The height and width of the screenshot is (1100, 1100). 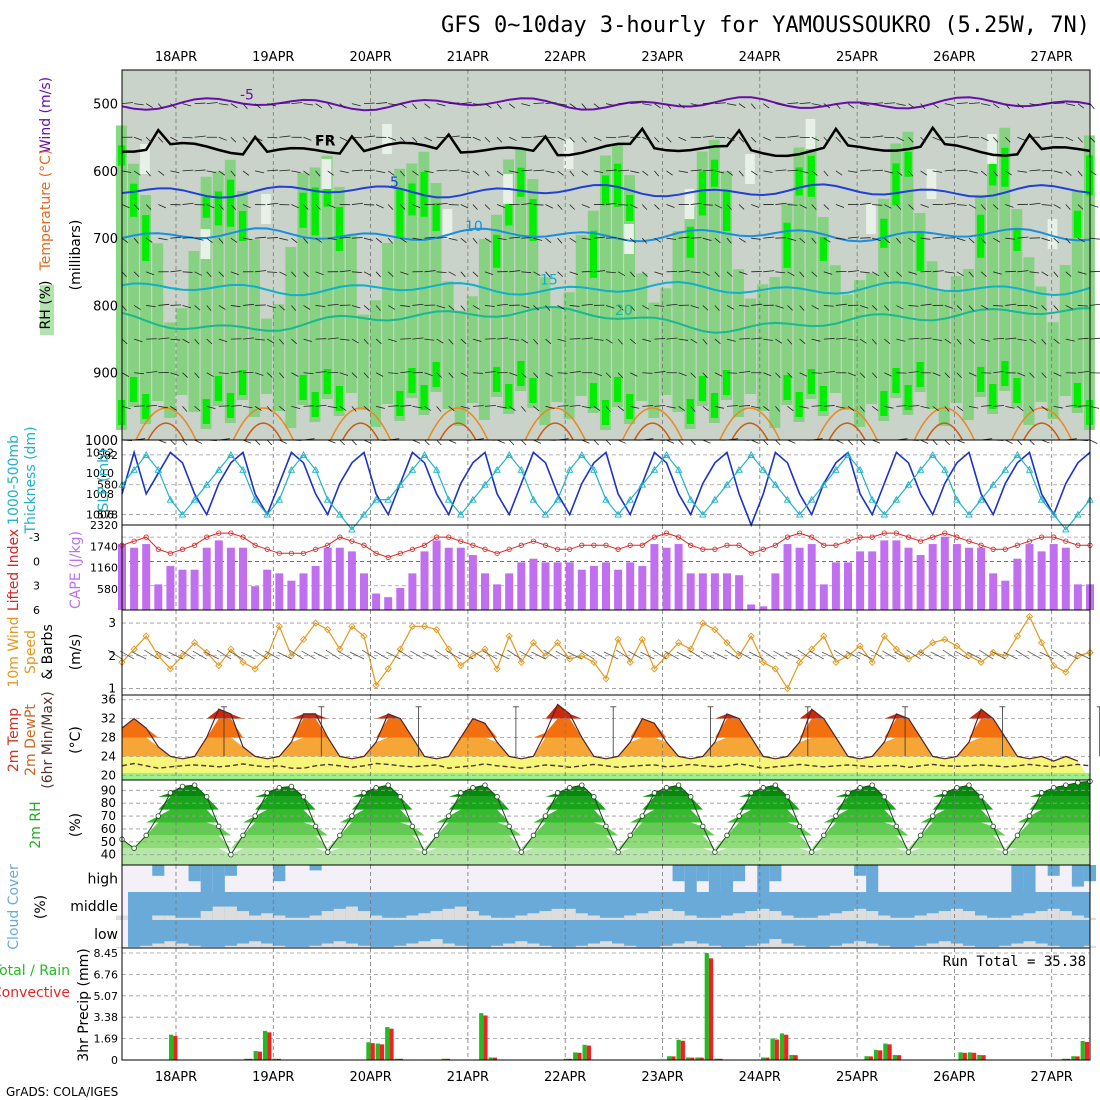 What do you see at coordinates (14, 907) in the screenshot?
I see `cloud-axis-label: Cloud Cover` at bounding box center [14, 907].